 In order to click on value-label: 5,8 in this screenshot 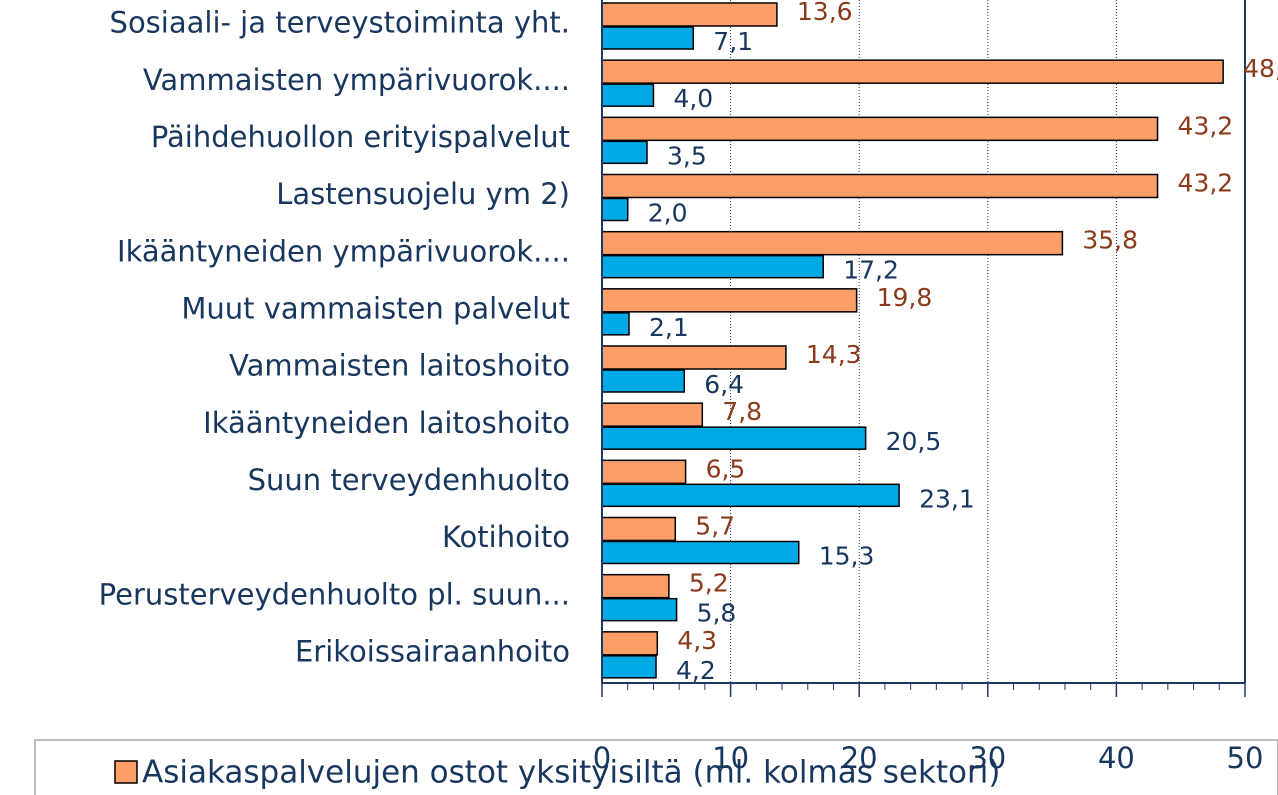, I will do `click(717, 613)`.